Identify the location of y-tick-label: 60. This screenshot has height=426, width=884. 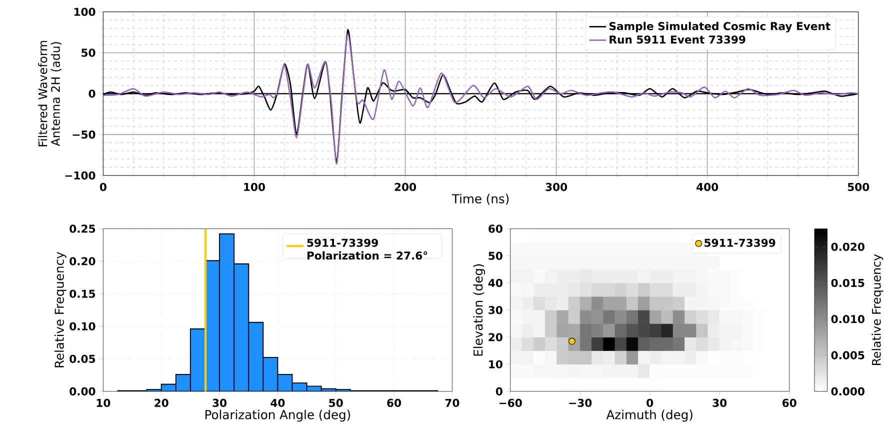
(495, 228).